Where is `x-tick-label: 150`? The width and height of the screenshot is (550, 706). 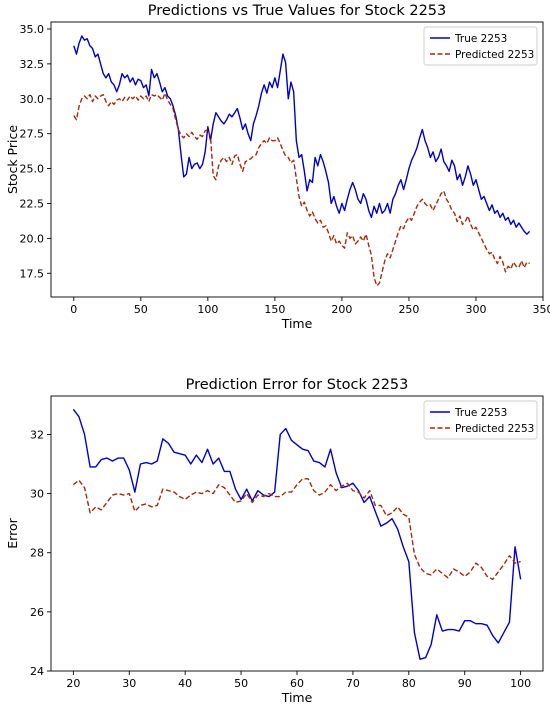 x-tick-label: 150 is located at coordinates (274, 309).